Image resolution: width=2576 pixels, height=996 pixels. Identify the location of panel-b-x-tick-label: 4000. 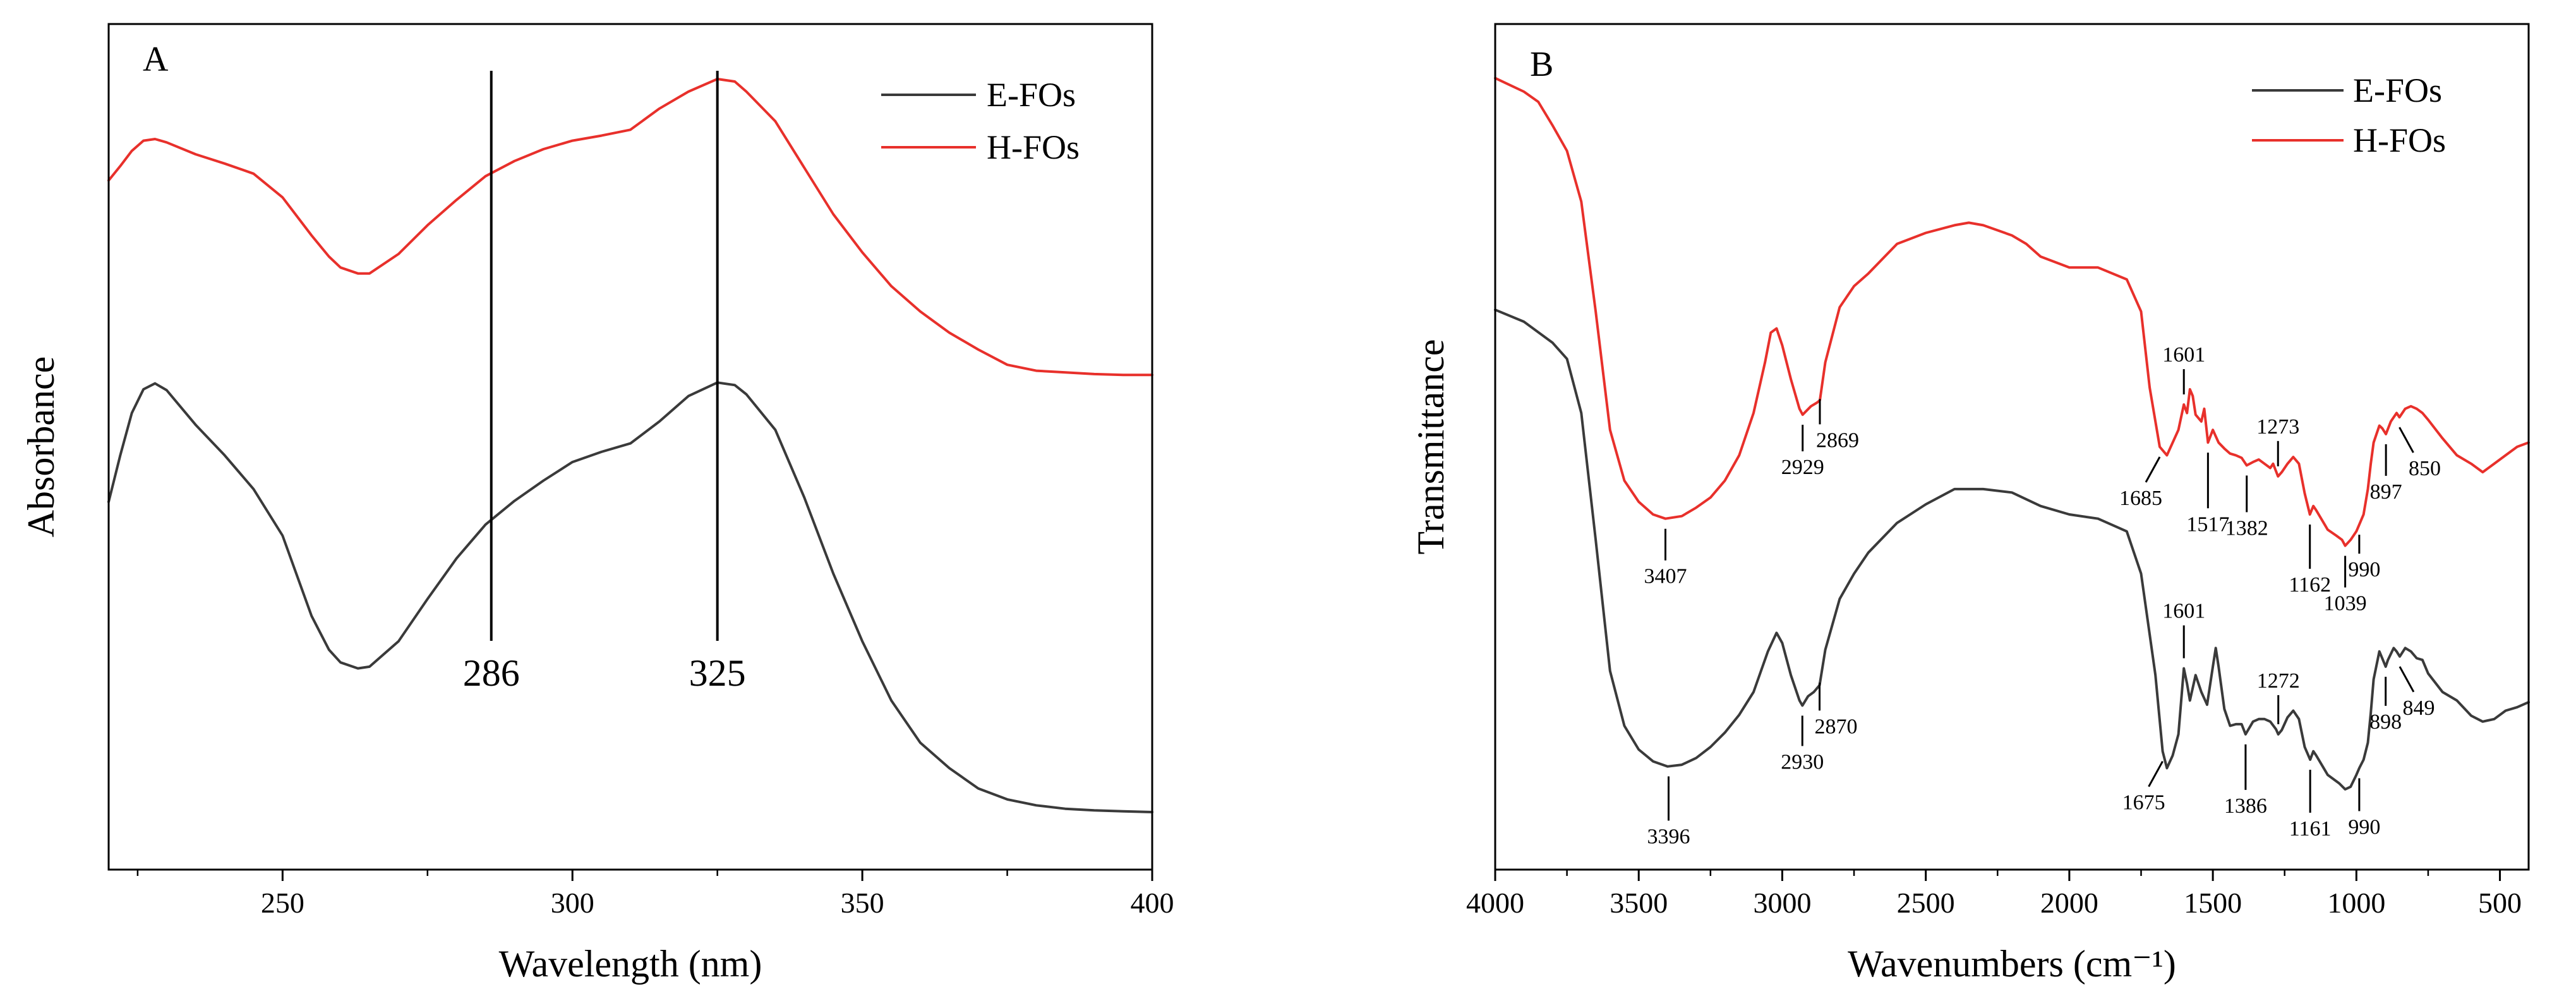
(1495, 903).